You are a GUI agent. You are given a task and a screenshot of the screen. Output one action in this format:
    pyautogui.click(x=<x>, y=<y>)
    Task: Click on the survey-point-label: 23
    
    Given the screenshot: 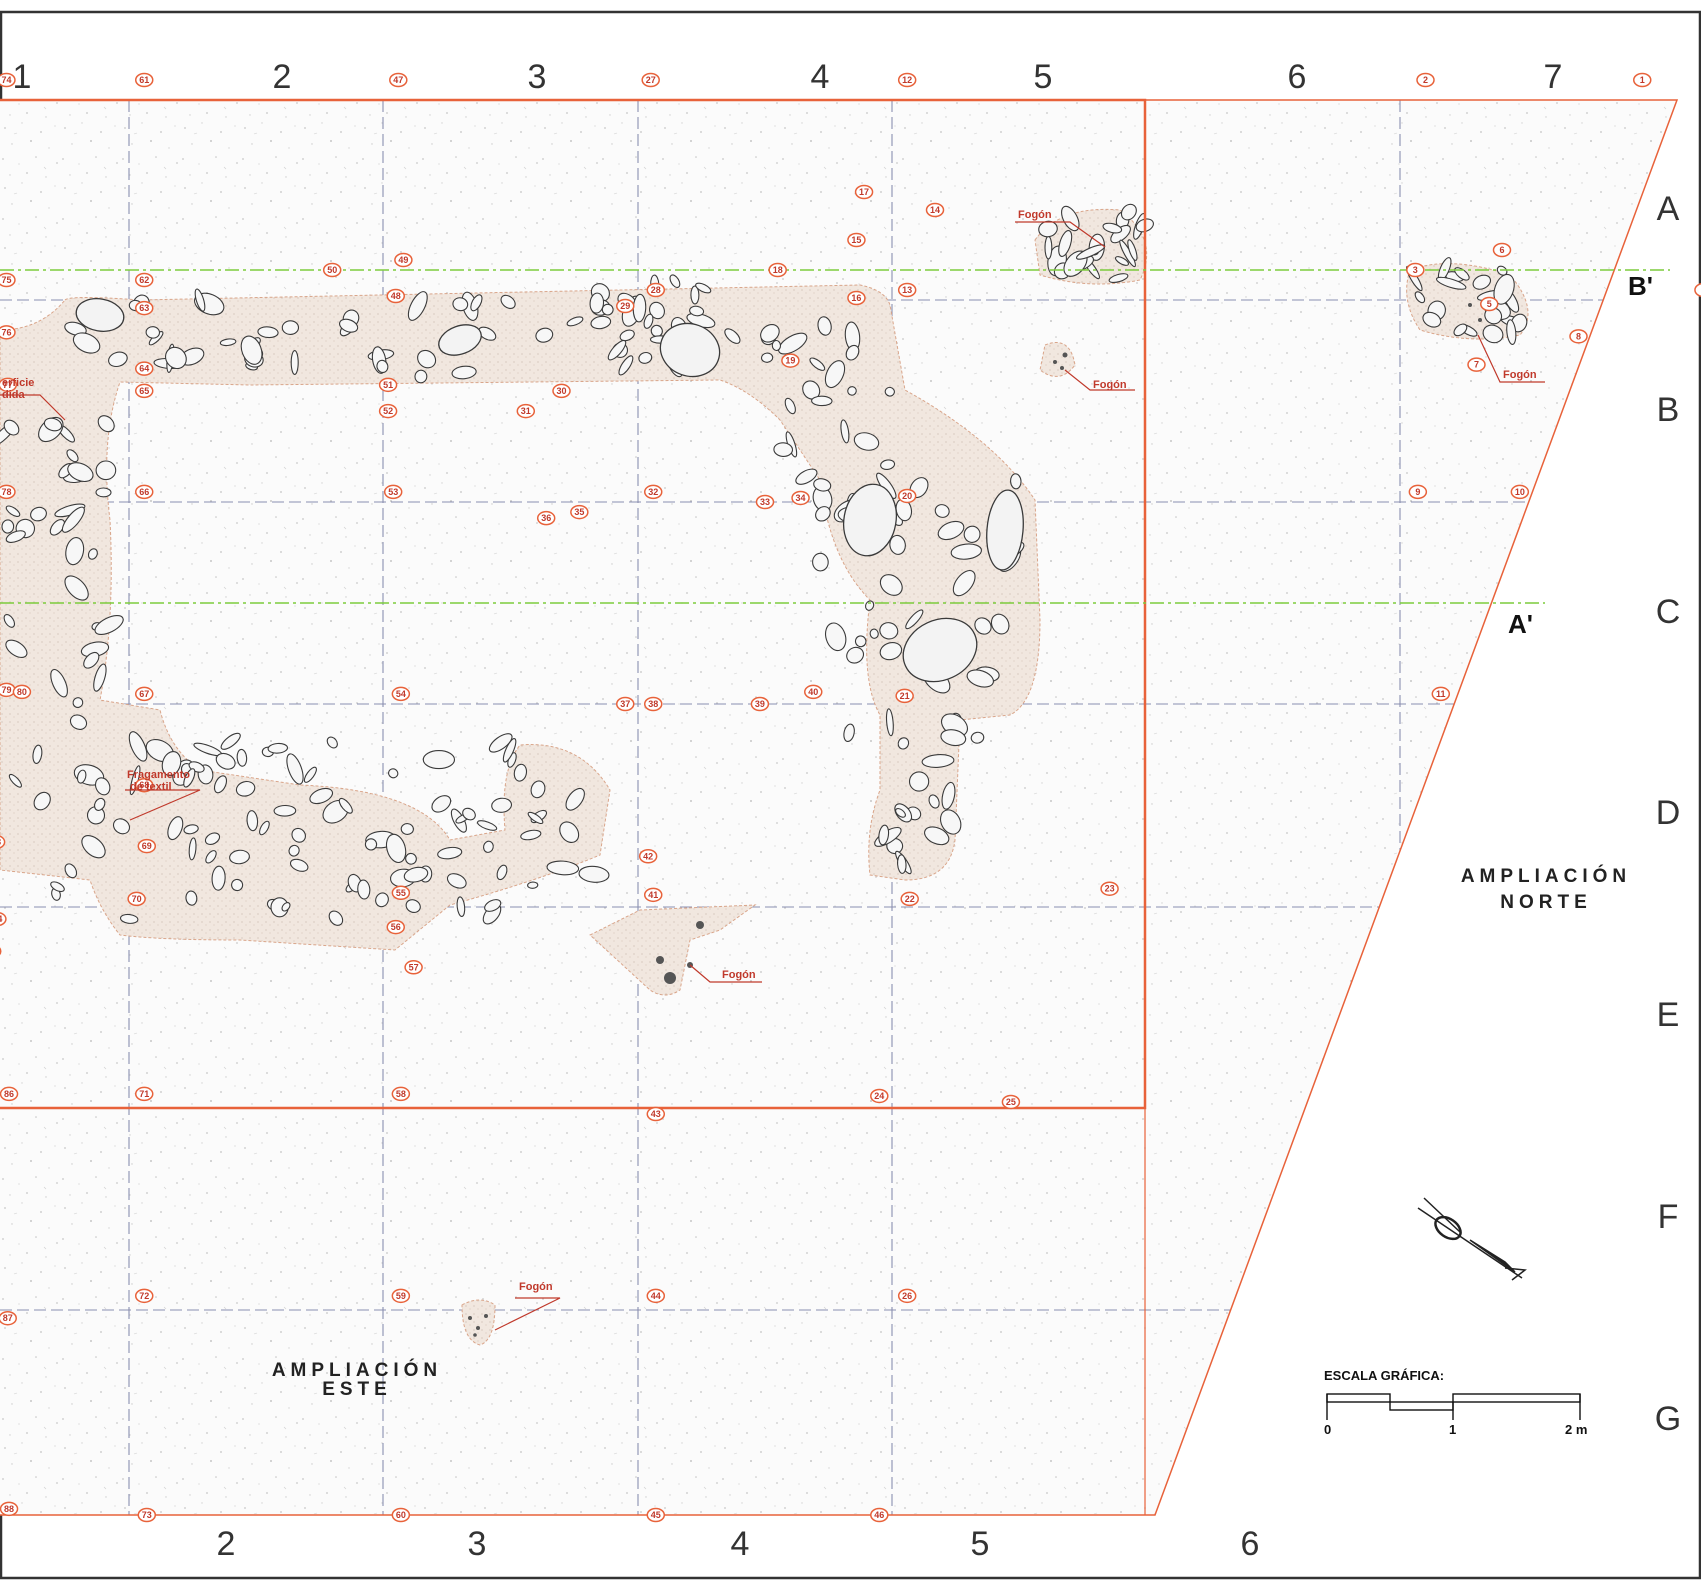 What is the action you would take?
    pyautogui.click(x=1110, y=889)
    